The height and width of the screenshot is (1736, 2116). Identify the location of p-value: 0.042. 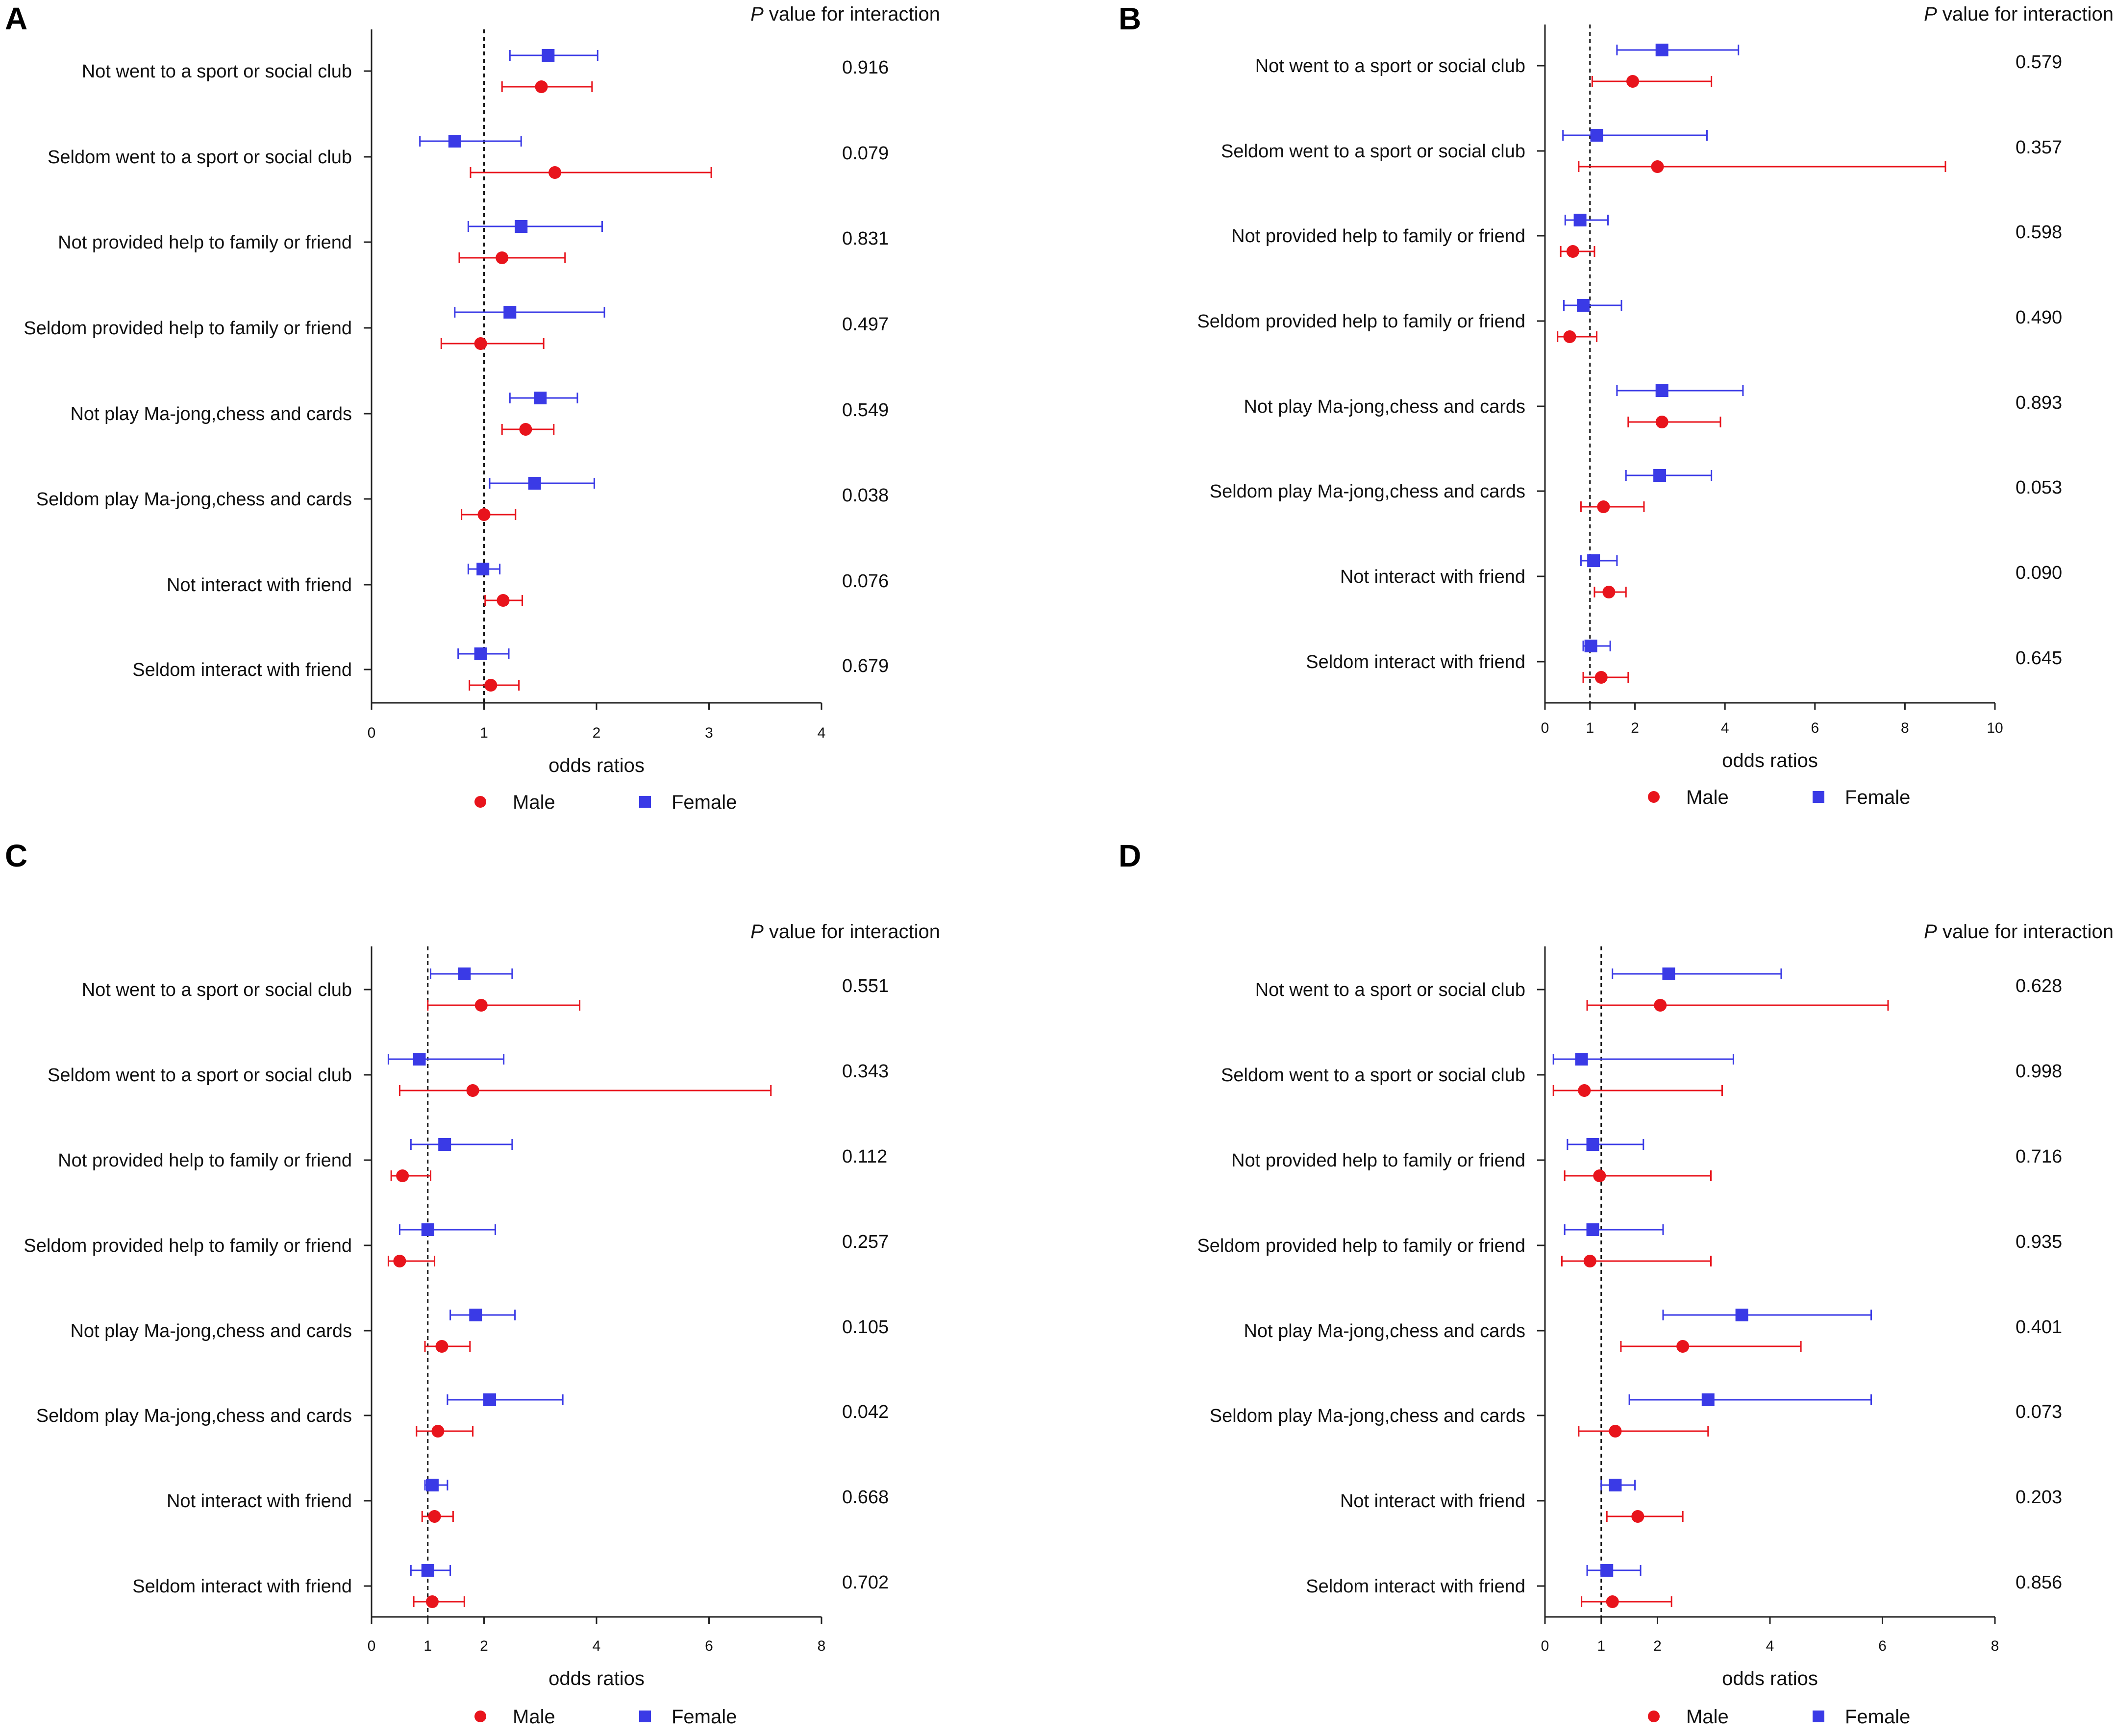
(866, 1412).